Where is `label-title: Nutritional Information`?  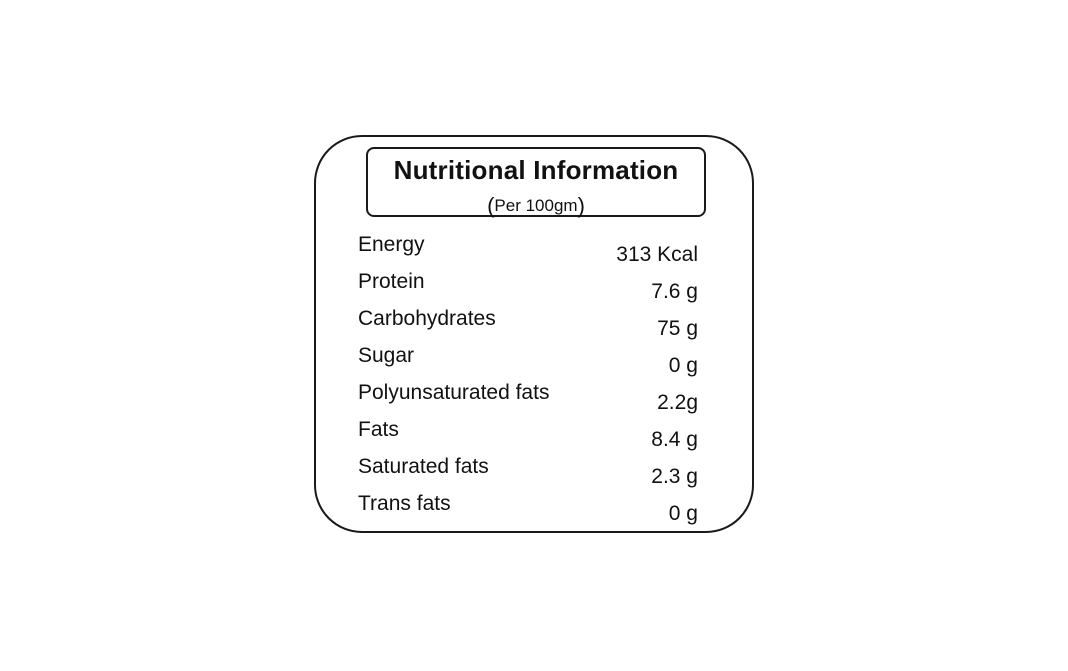
label-title: Nutritional Information is located at coordinates (536, 170).